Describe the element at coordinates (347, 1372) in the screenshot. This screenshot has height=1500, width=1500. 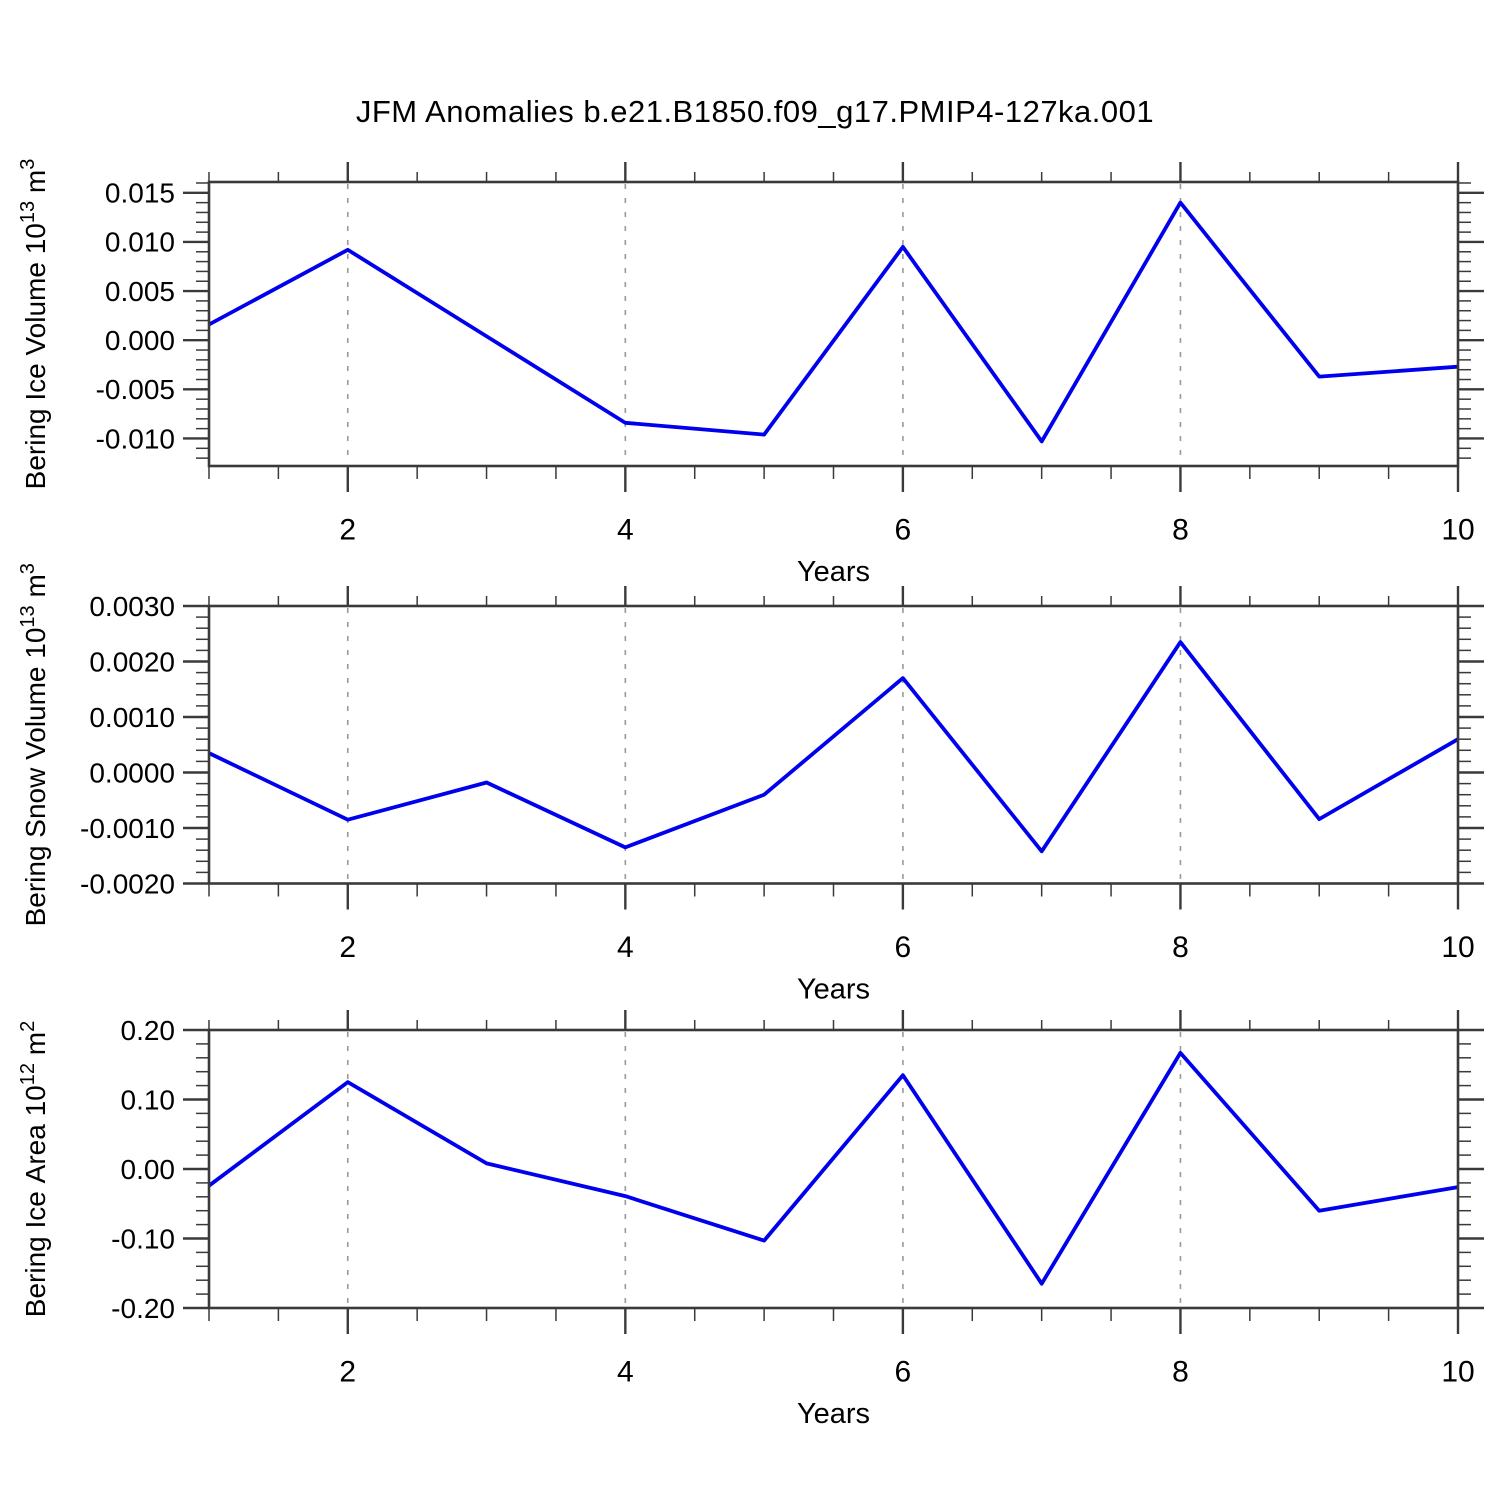
I see `bering-ice-area-x-tick-label: 2` at that location.